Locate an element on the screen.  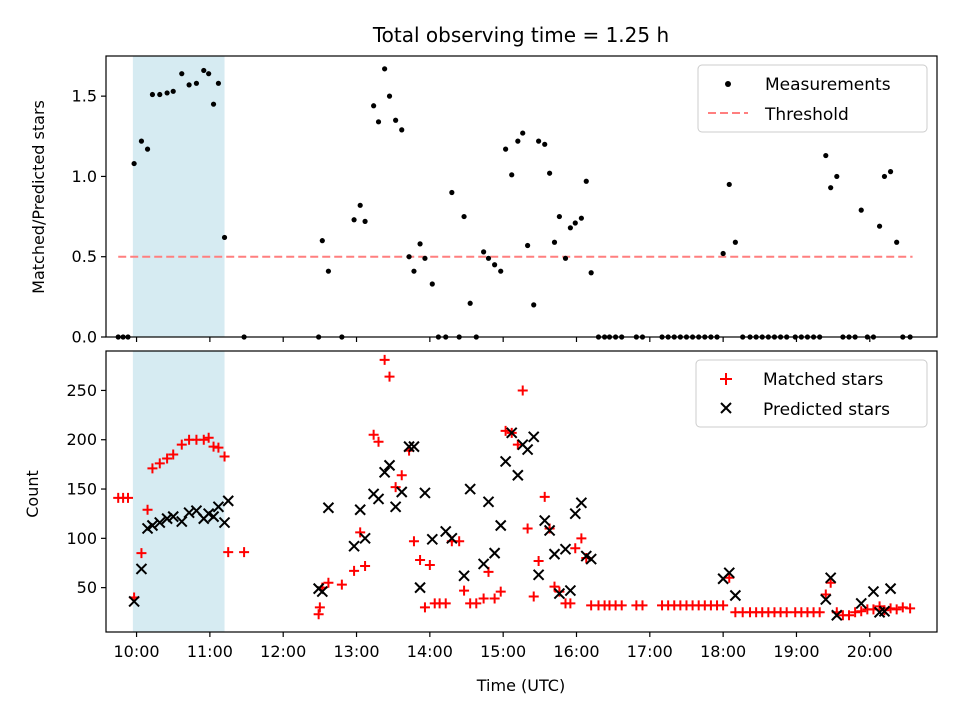
top-shaded-interval is located at coordinates (178, 196).